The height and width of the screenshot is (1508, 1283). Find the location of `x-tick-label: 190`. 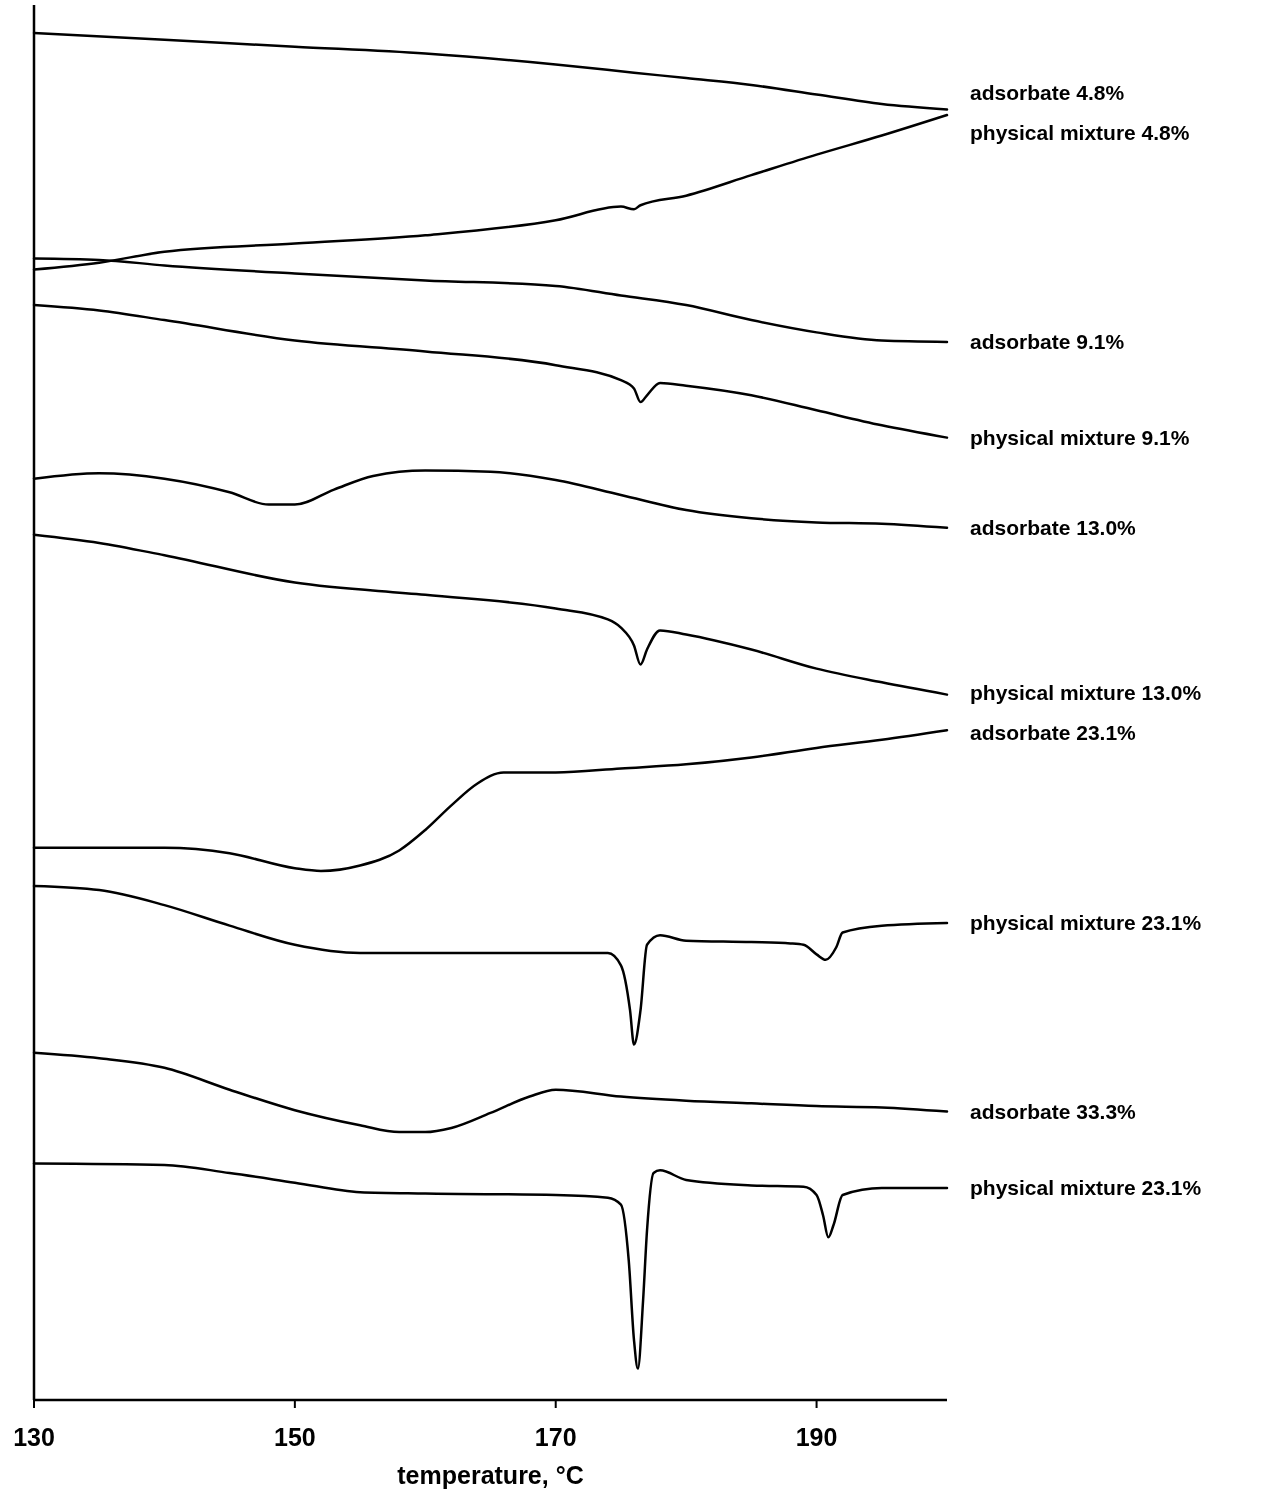

x-tick-label: 190 is located at coordinates (816, 1437).